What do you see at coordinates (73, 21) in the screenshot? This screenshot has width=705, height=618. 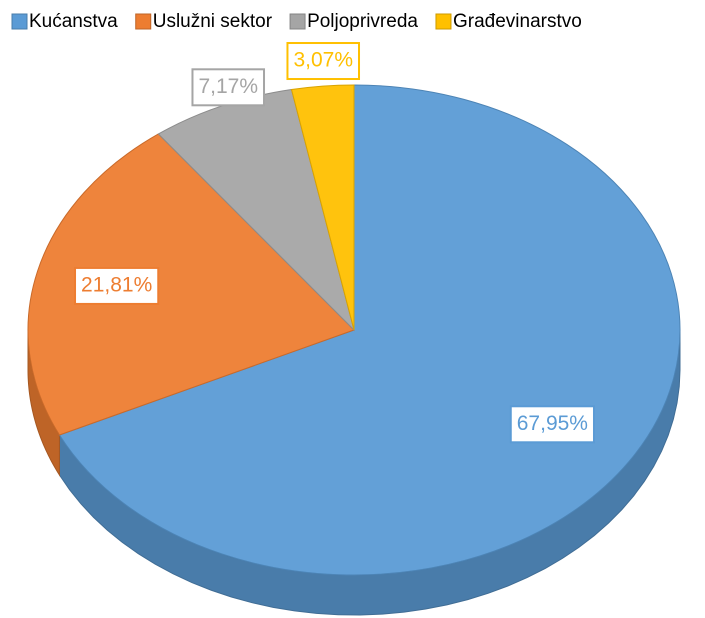 I see `legend-label: Kućanstva` at bounding box center [73, 21].